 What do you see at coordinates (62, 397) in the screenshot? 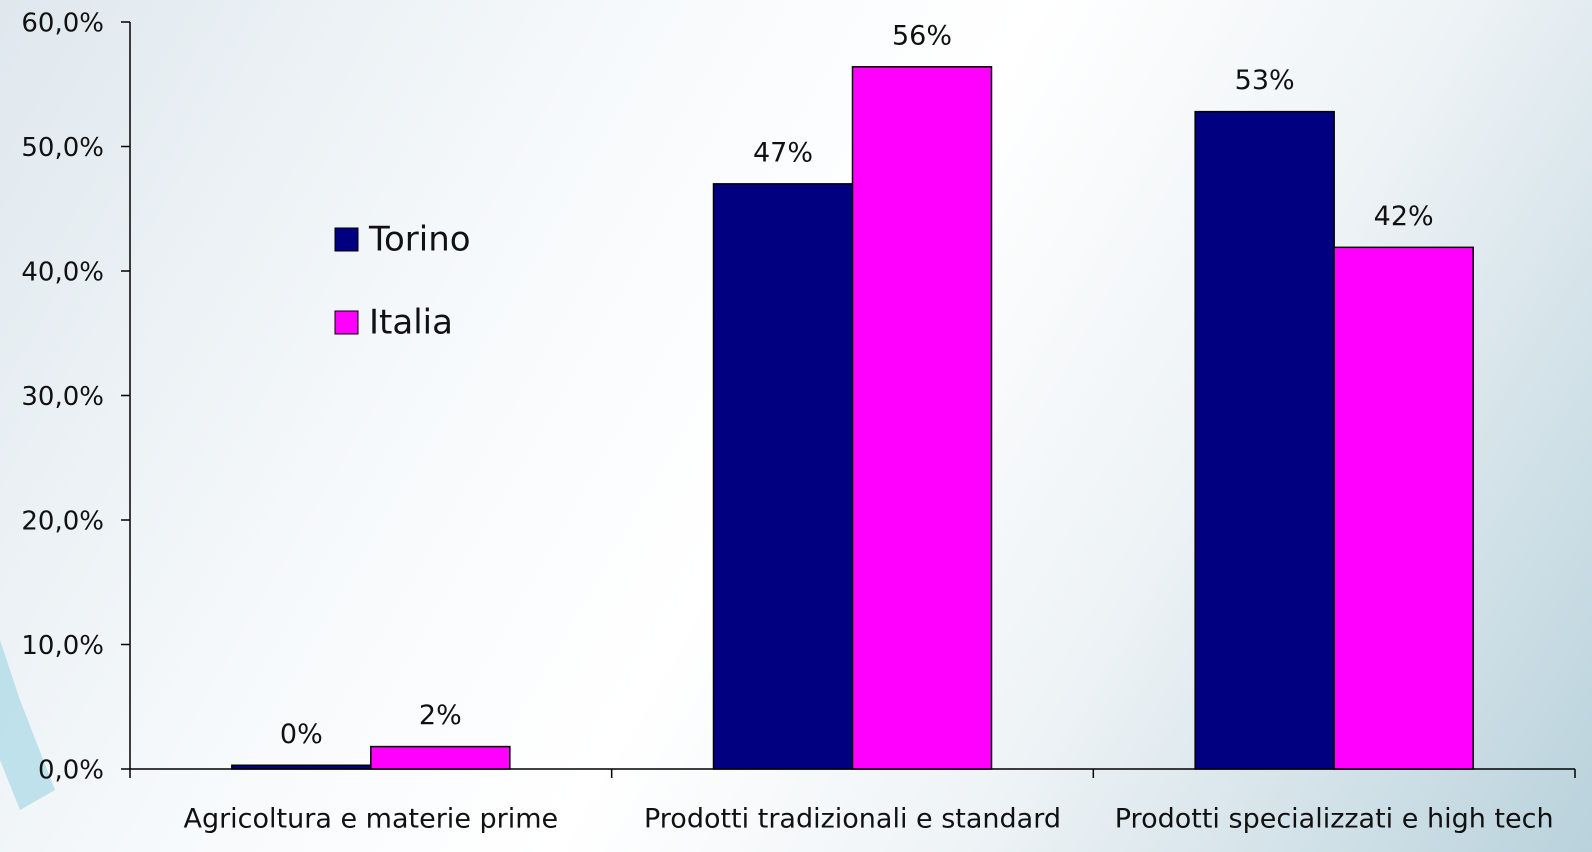
I see `y-tick-label: 30,0%` at bounding box center [62, 397].